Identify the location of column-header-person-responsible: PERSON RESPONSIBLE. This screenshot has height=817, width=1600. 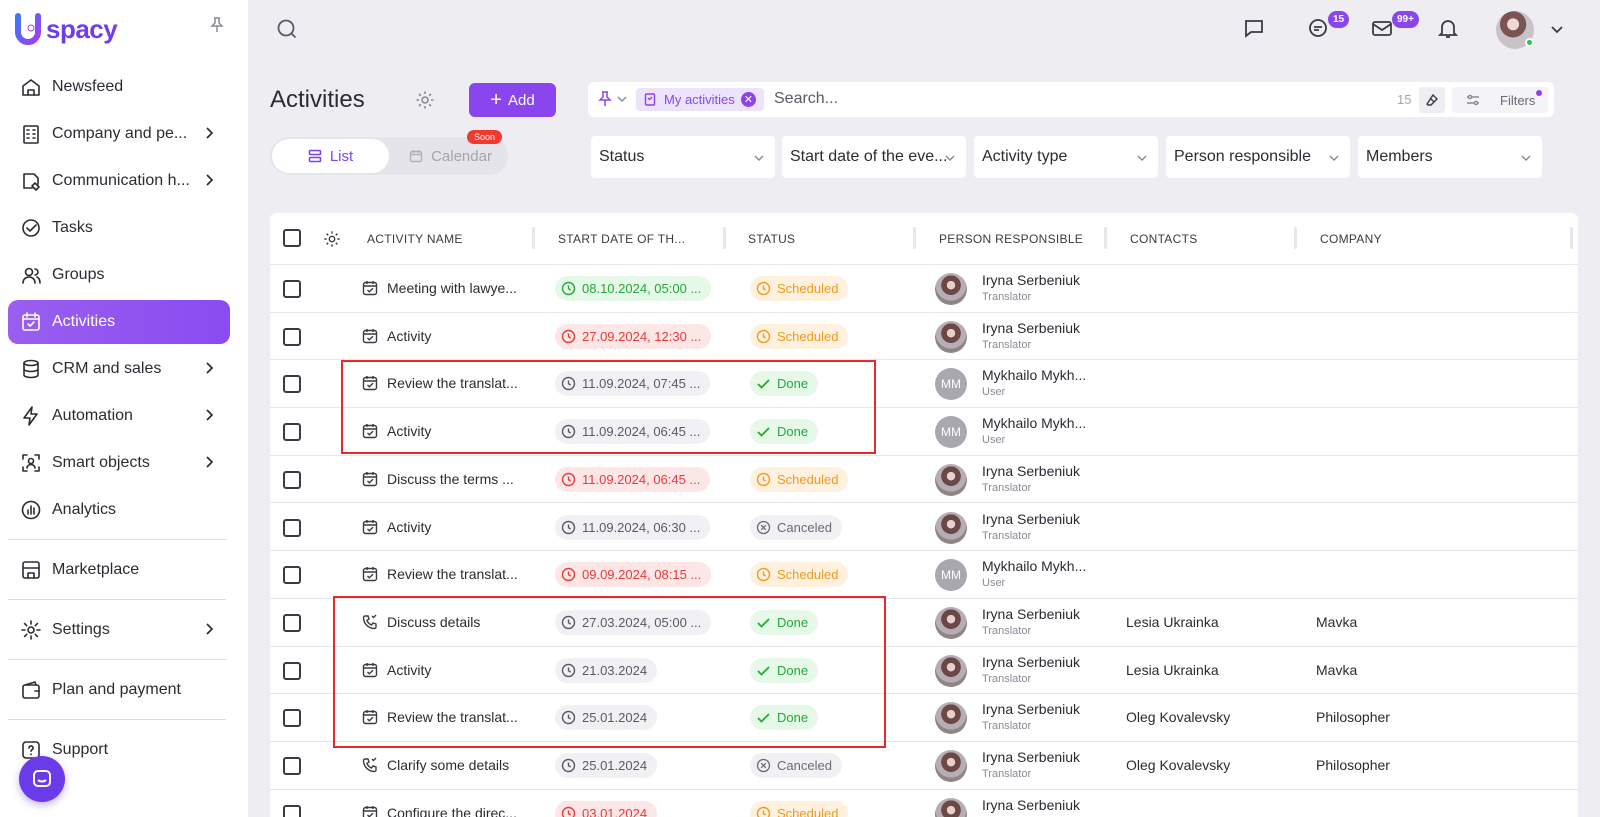
(1011, 239).